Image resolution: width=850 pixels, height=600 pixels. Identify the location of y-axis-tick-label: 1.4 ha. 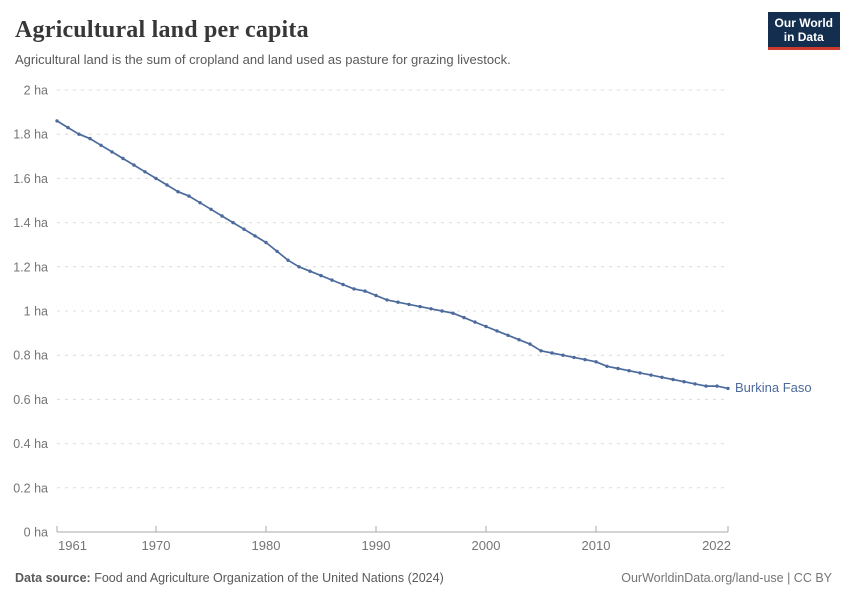
(30, 223).